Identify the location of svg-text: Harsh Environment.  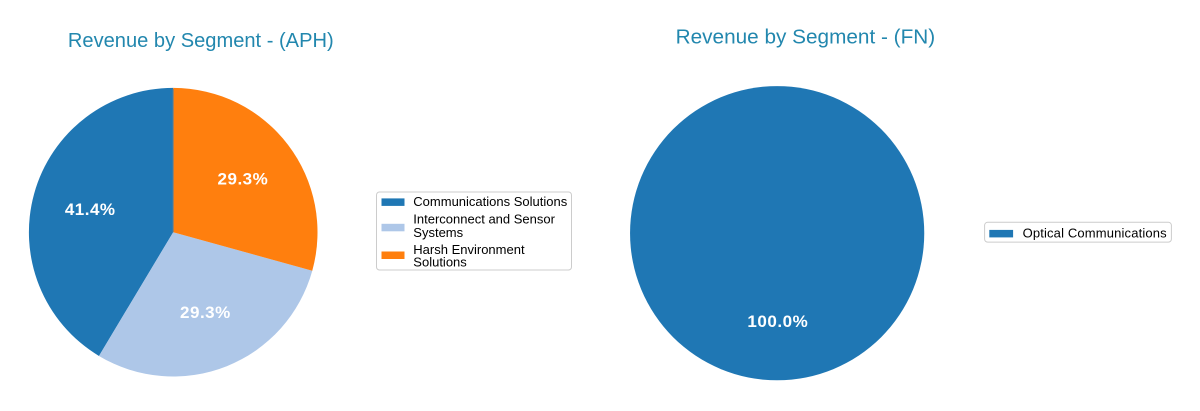
(469, 249).